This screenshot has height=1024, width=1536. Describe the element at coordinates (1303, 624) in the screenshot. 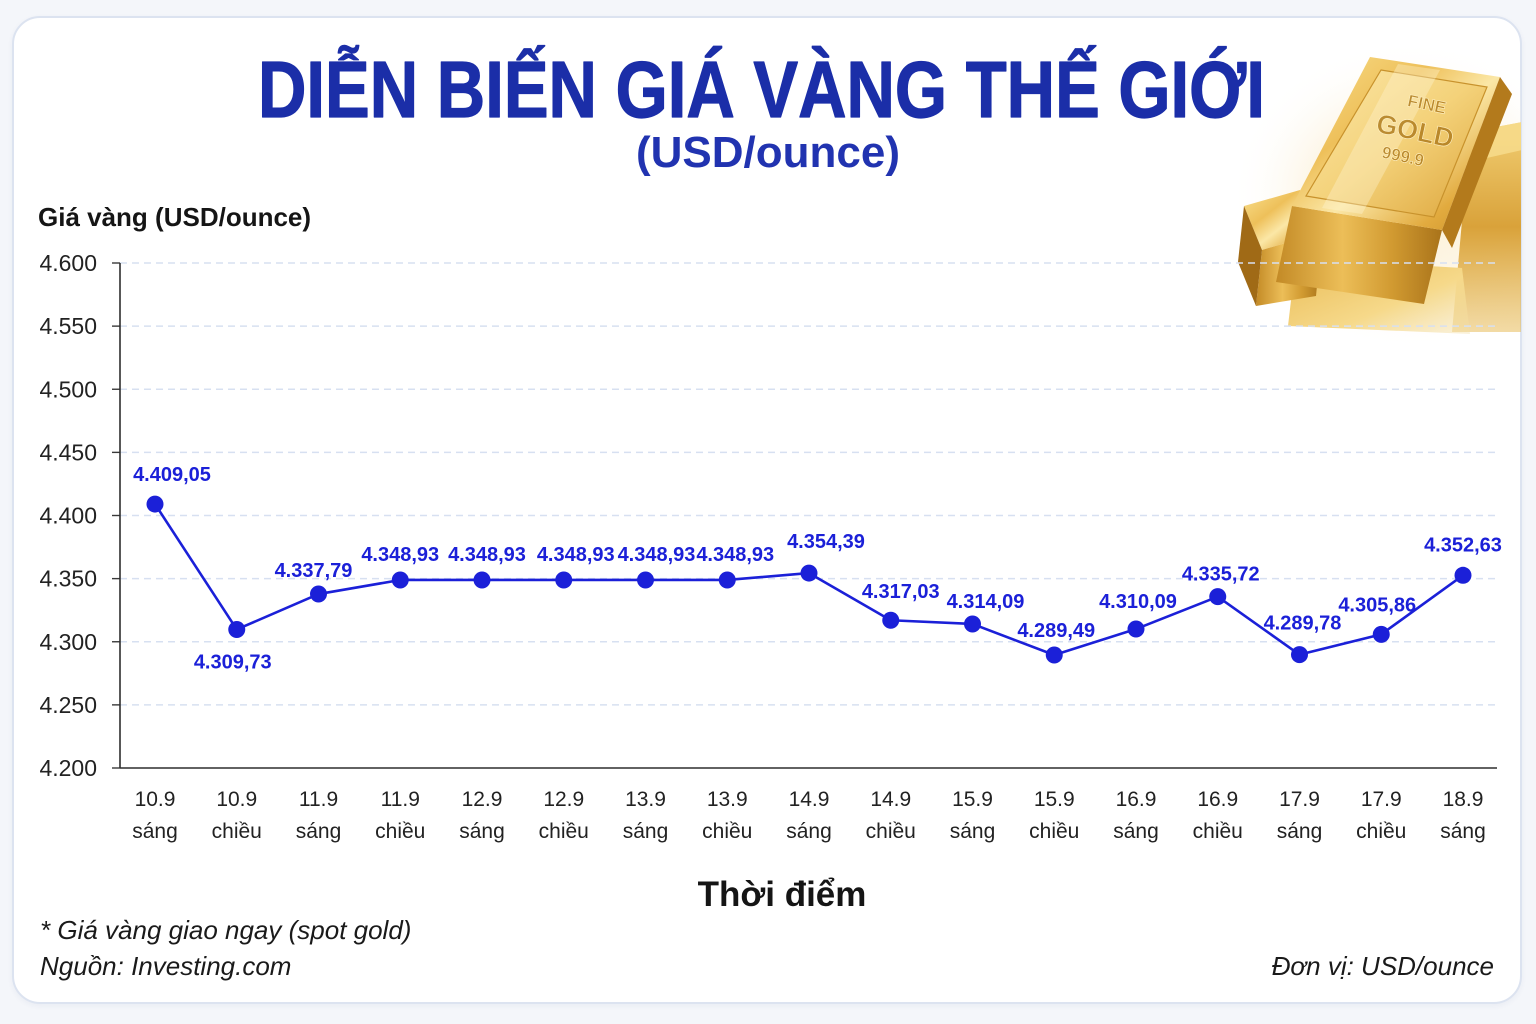

I see `data-label: 4.289,78` at that location.